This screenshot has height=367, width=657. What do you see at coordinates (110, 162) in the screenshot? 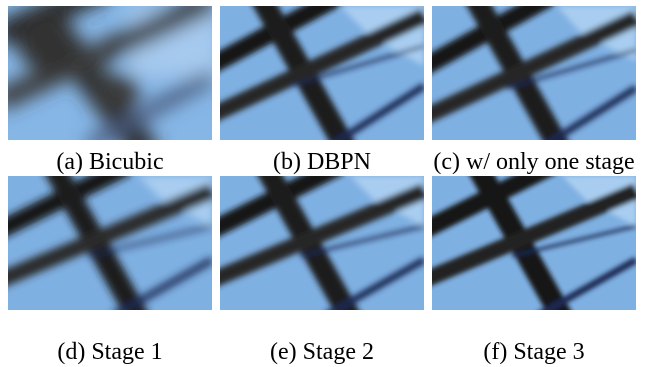
I see `caption-bicubic: (a) Bicubic` at bounding box center [110, 162].